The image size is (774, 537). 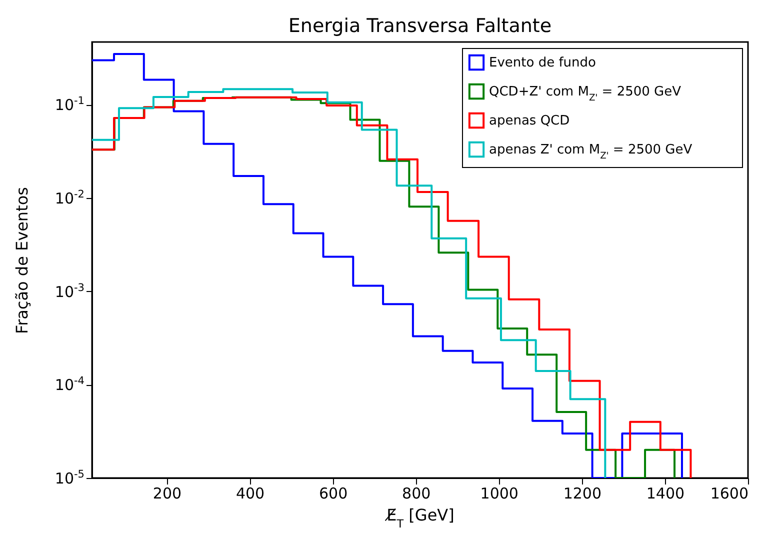 What do you see at coordinates (69, 104) in the screenshot?
I see `y-tick-label: 10$^{-1}$` at bounding box center [69, 104].